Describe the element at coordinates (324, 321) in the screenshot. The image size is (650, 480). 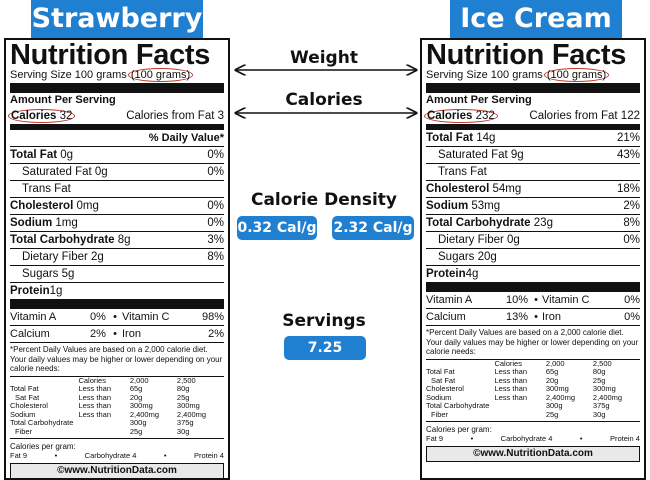
I see `servings-label: Servings` at that location.